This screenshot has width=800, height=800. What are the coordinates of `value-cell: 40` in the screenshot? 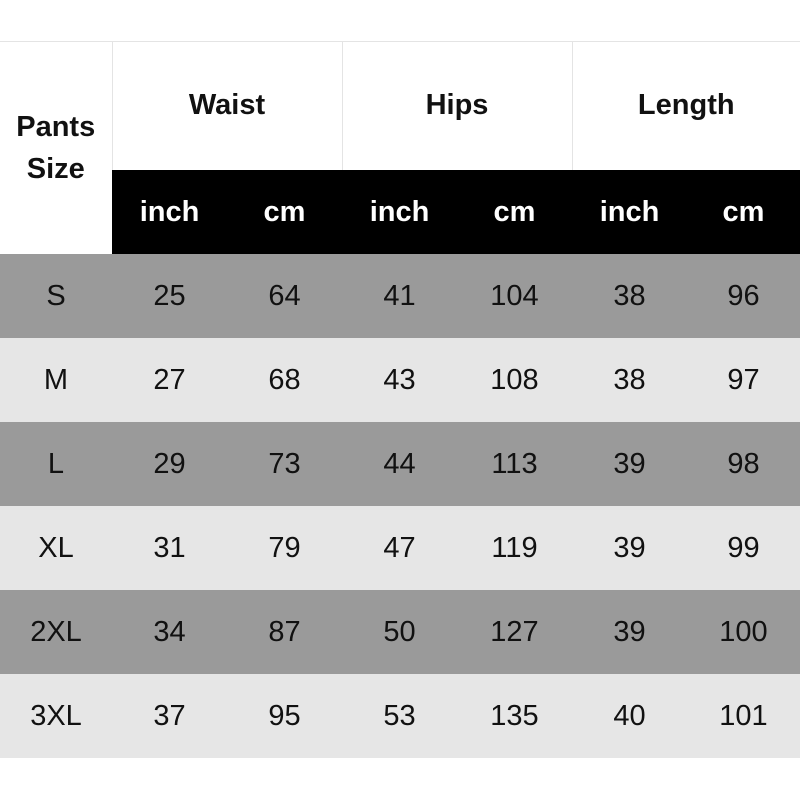 It's located at (629, 716).